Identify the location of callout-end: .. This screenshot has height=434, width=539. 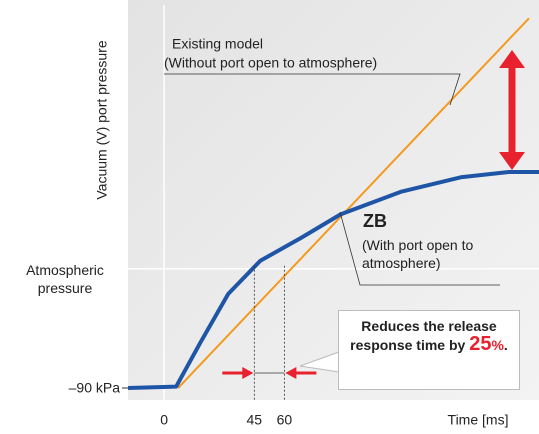
(505, 345).